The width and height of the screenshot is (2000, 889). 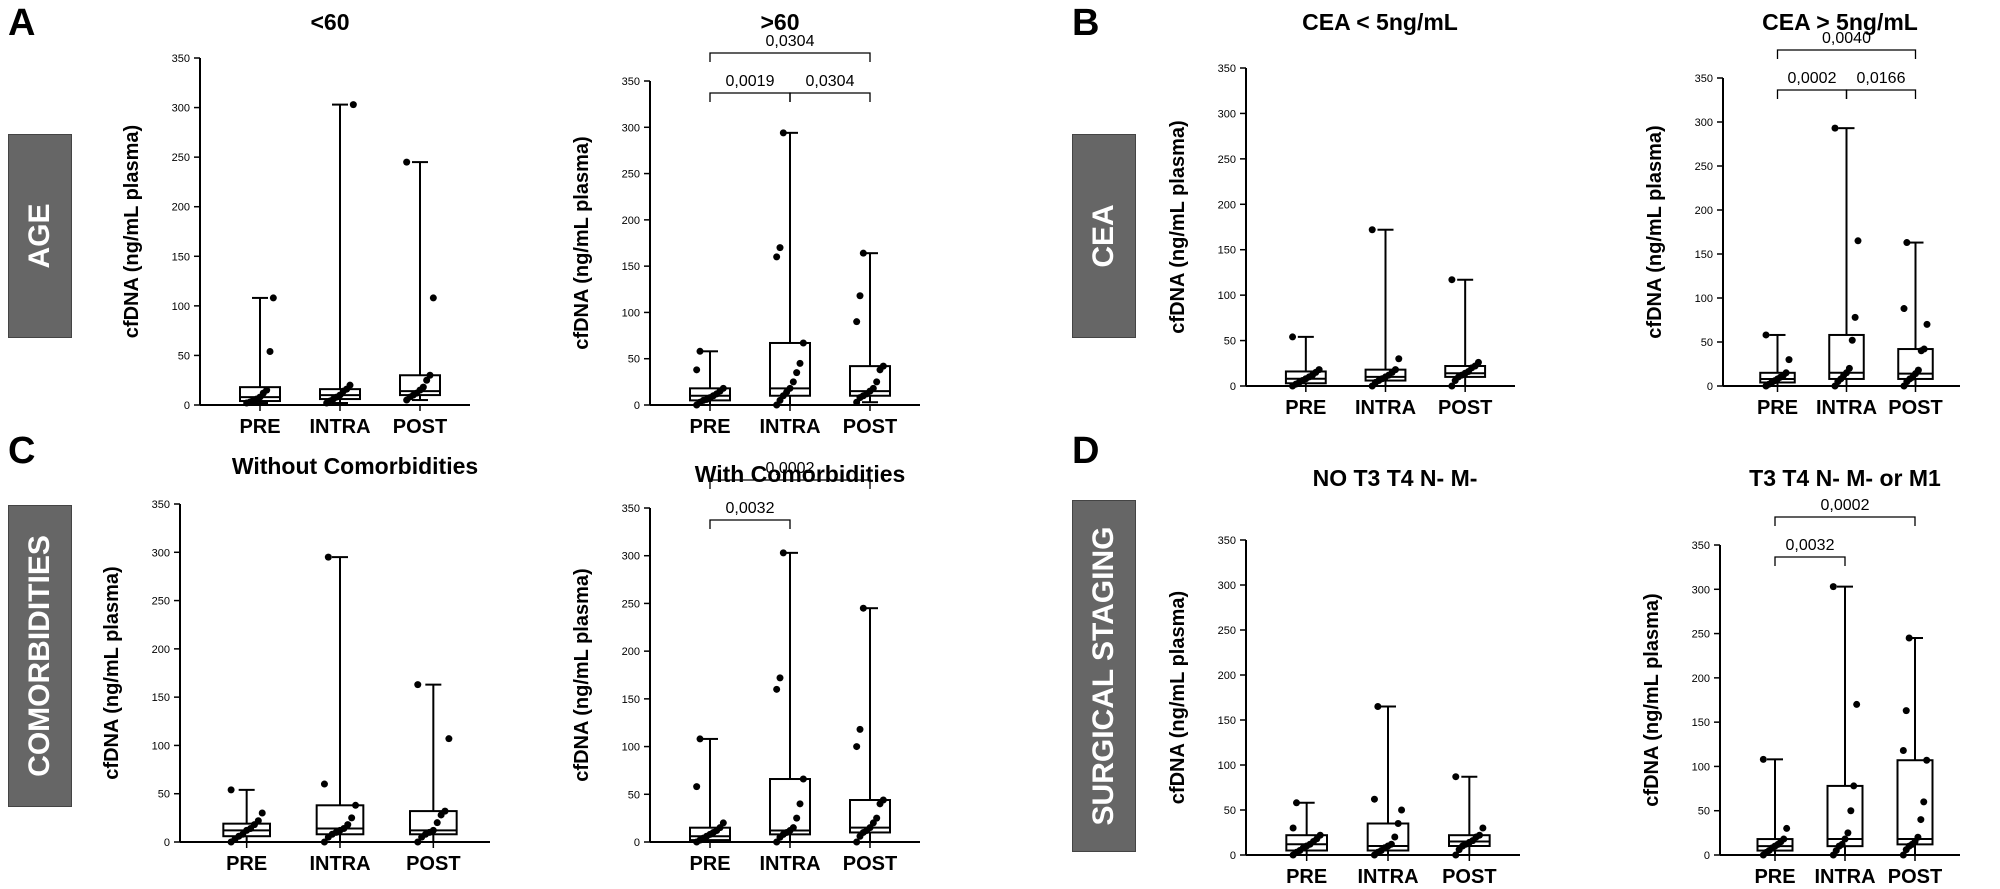 I want to click on chart-title: >60, so click(x=779, y=22).